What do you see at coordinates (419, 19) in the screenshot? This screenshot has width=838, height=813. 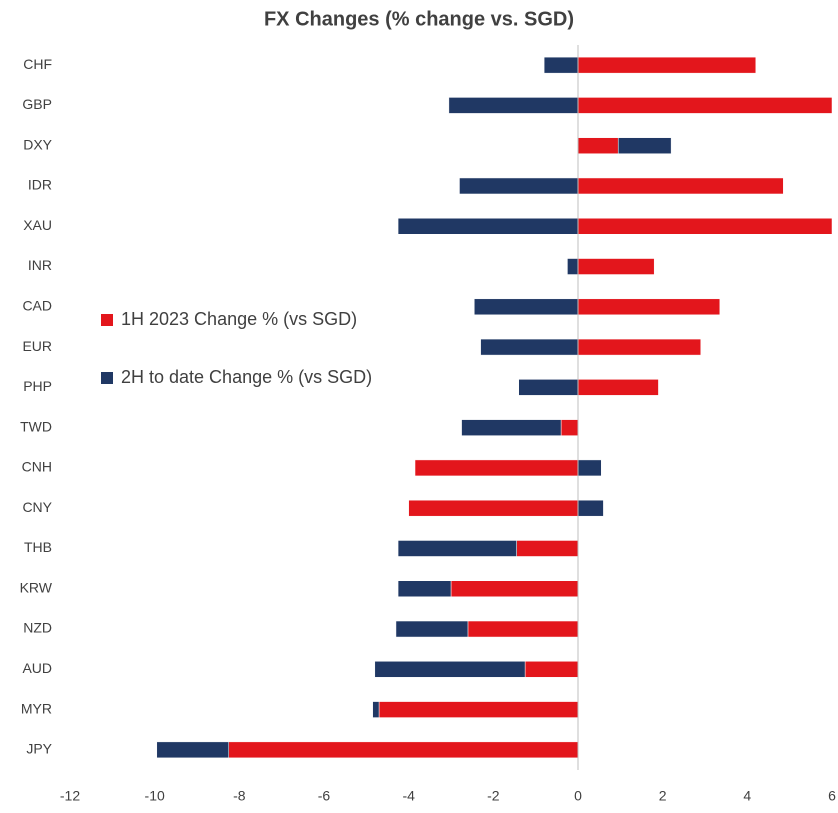 I see `chart-title: FX Changes (% change vs. SGD)` at bounding box center [419, 19].